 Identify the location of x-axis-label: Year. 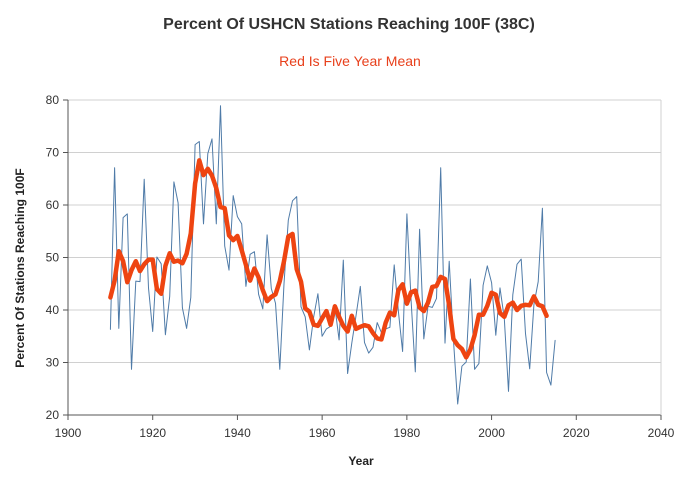
(361, 461).